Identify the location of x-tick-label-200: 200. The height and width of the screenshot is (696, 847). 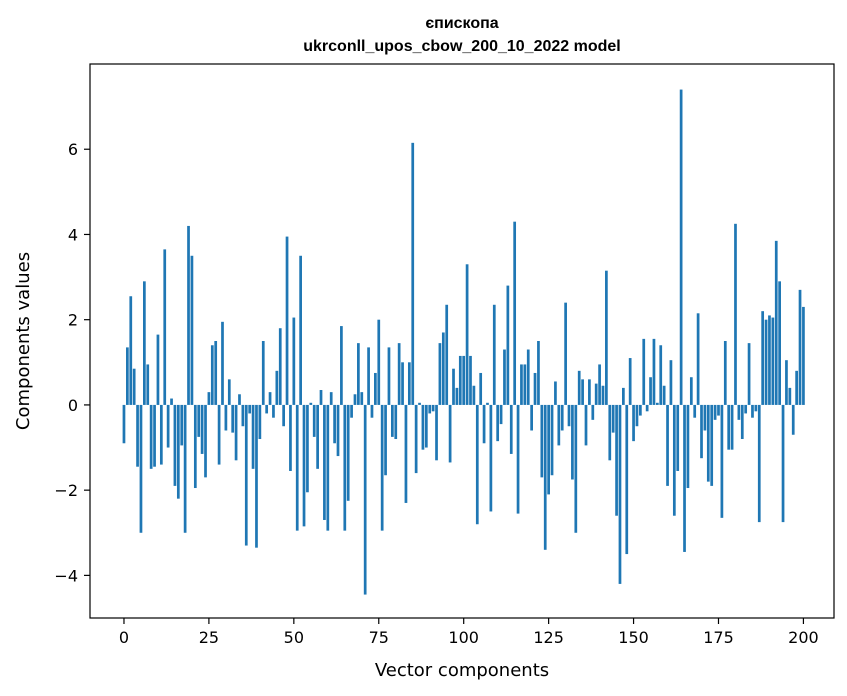
(803, 637).